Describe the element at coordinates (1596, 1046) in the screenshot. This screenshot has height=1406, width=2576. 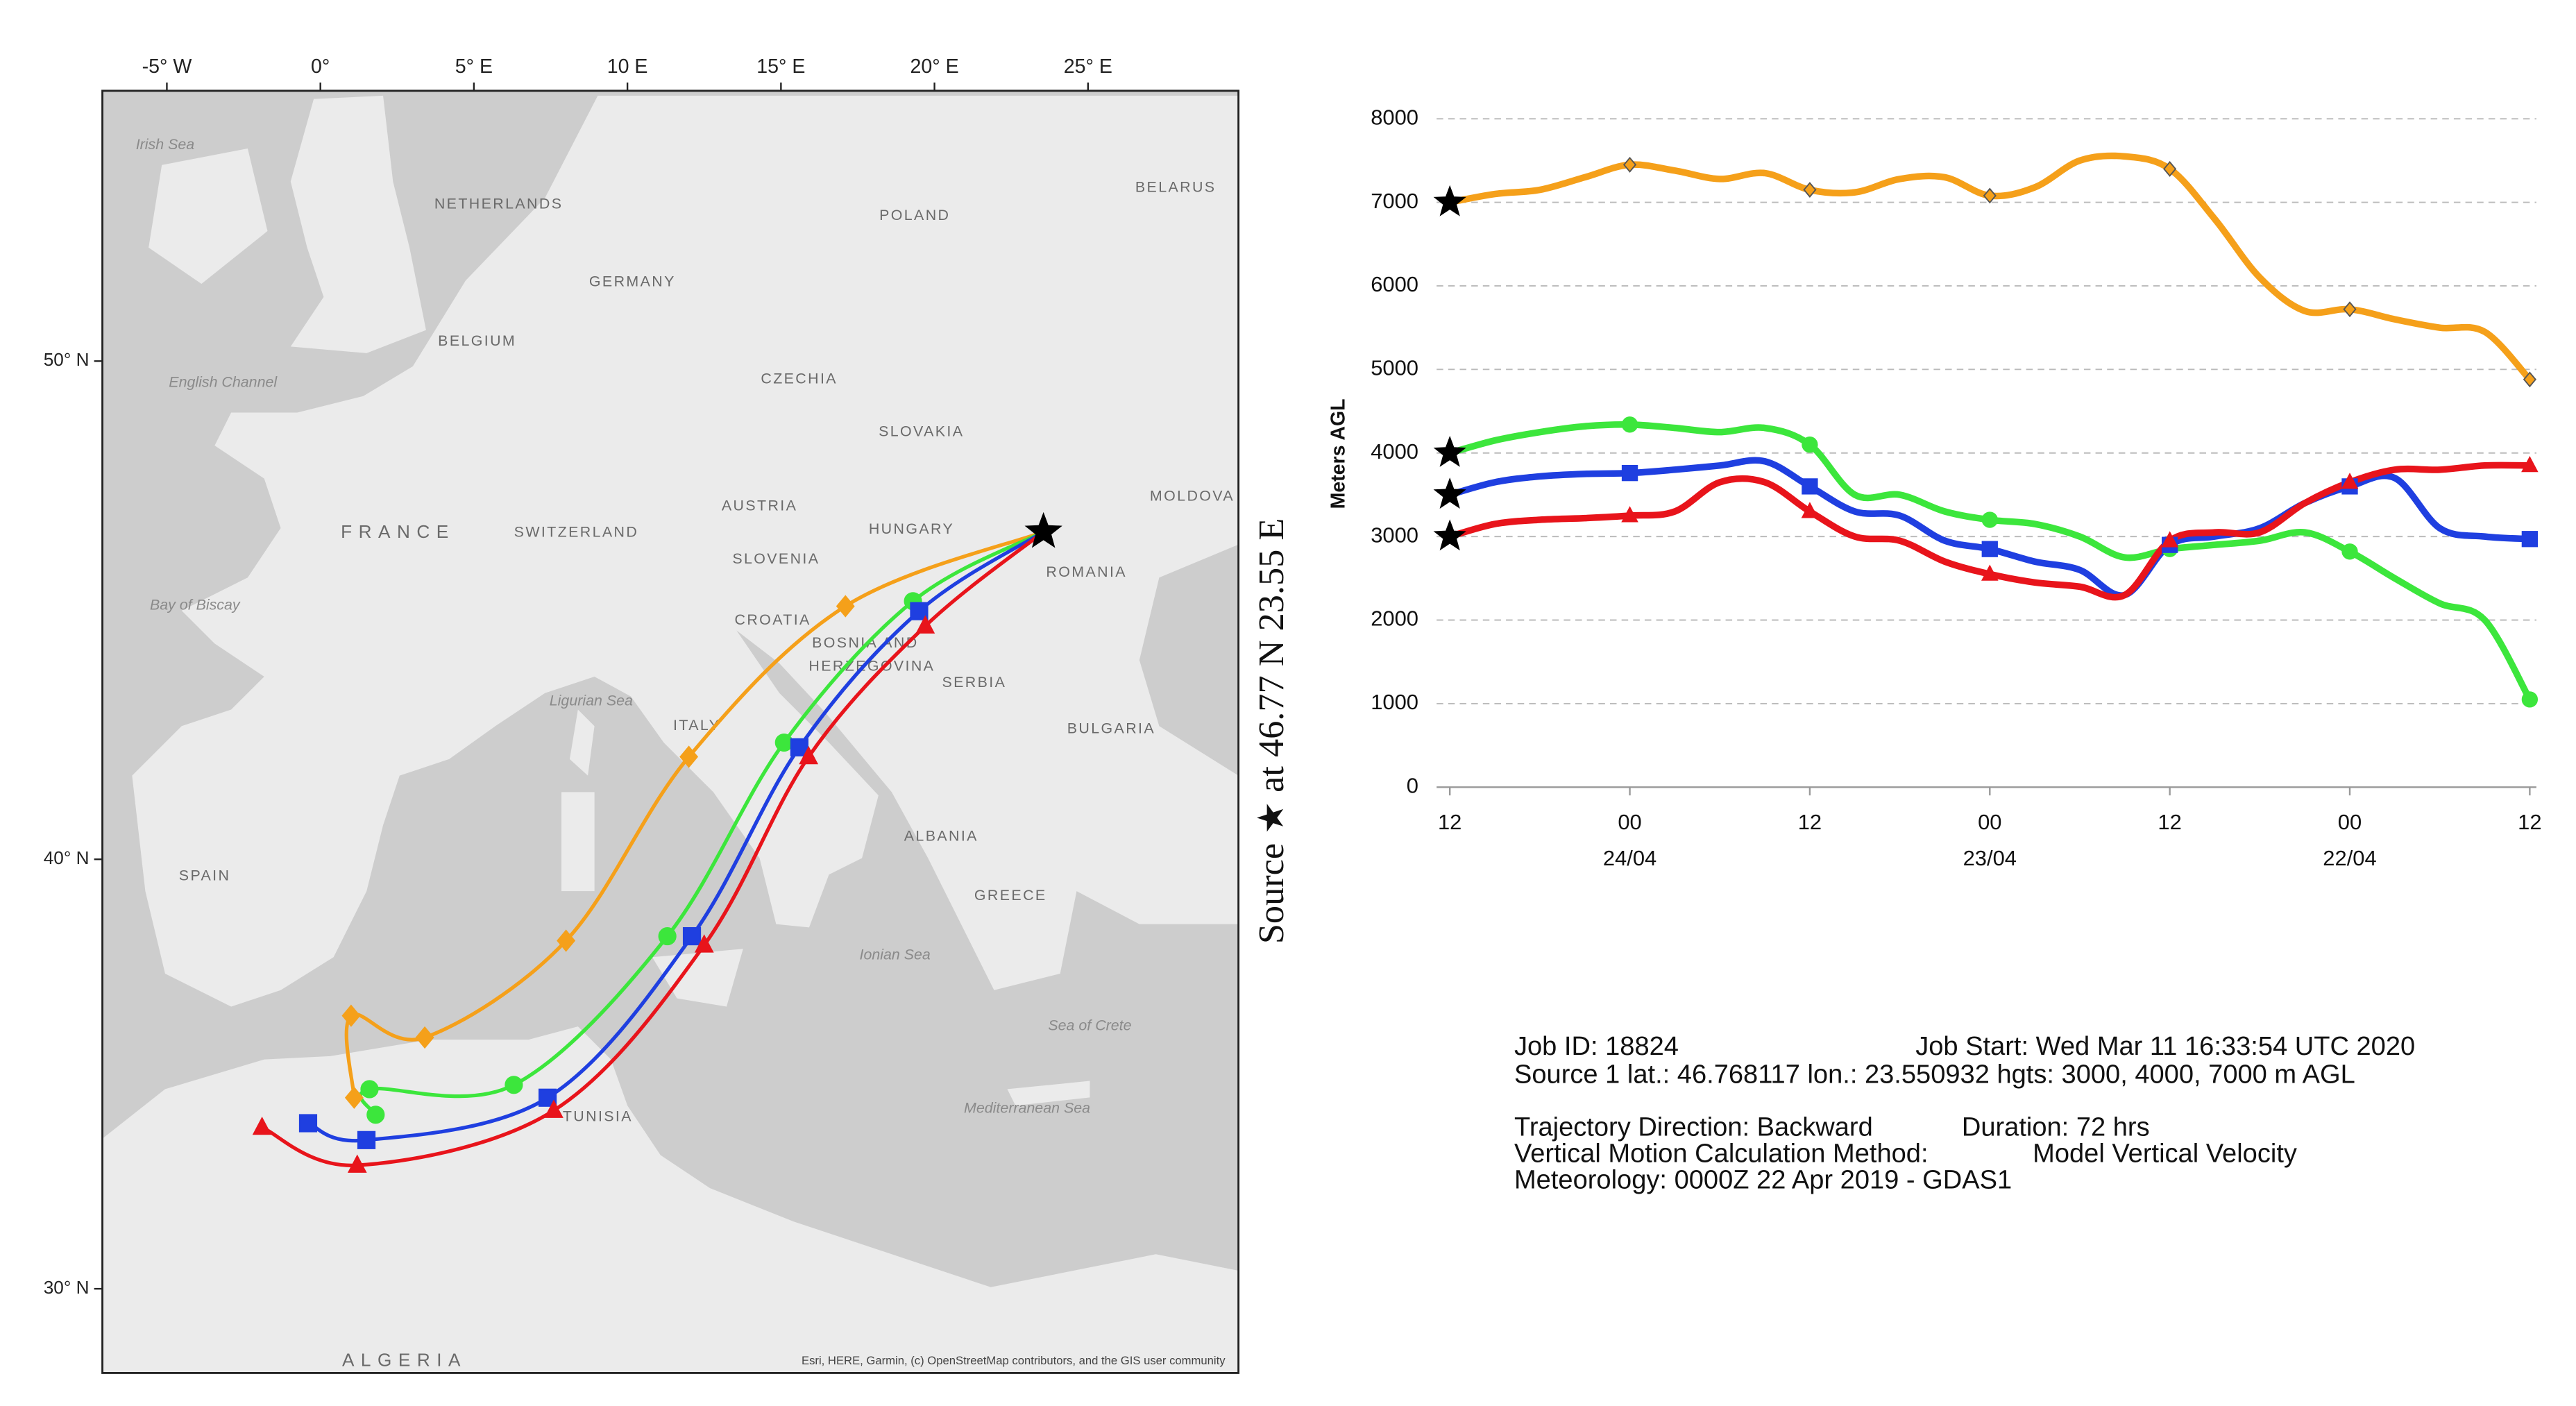
I see `info-line: Job ID: 18824` at that location.